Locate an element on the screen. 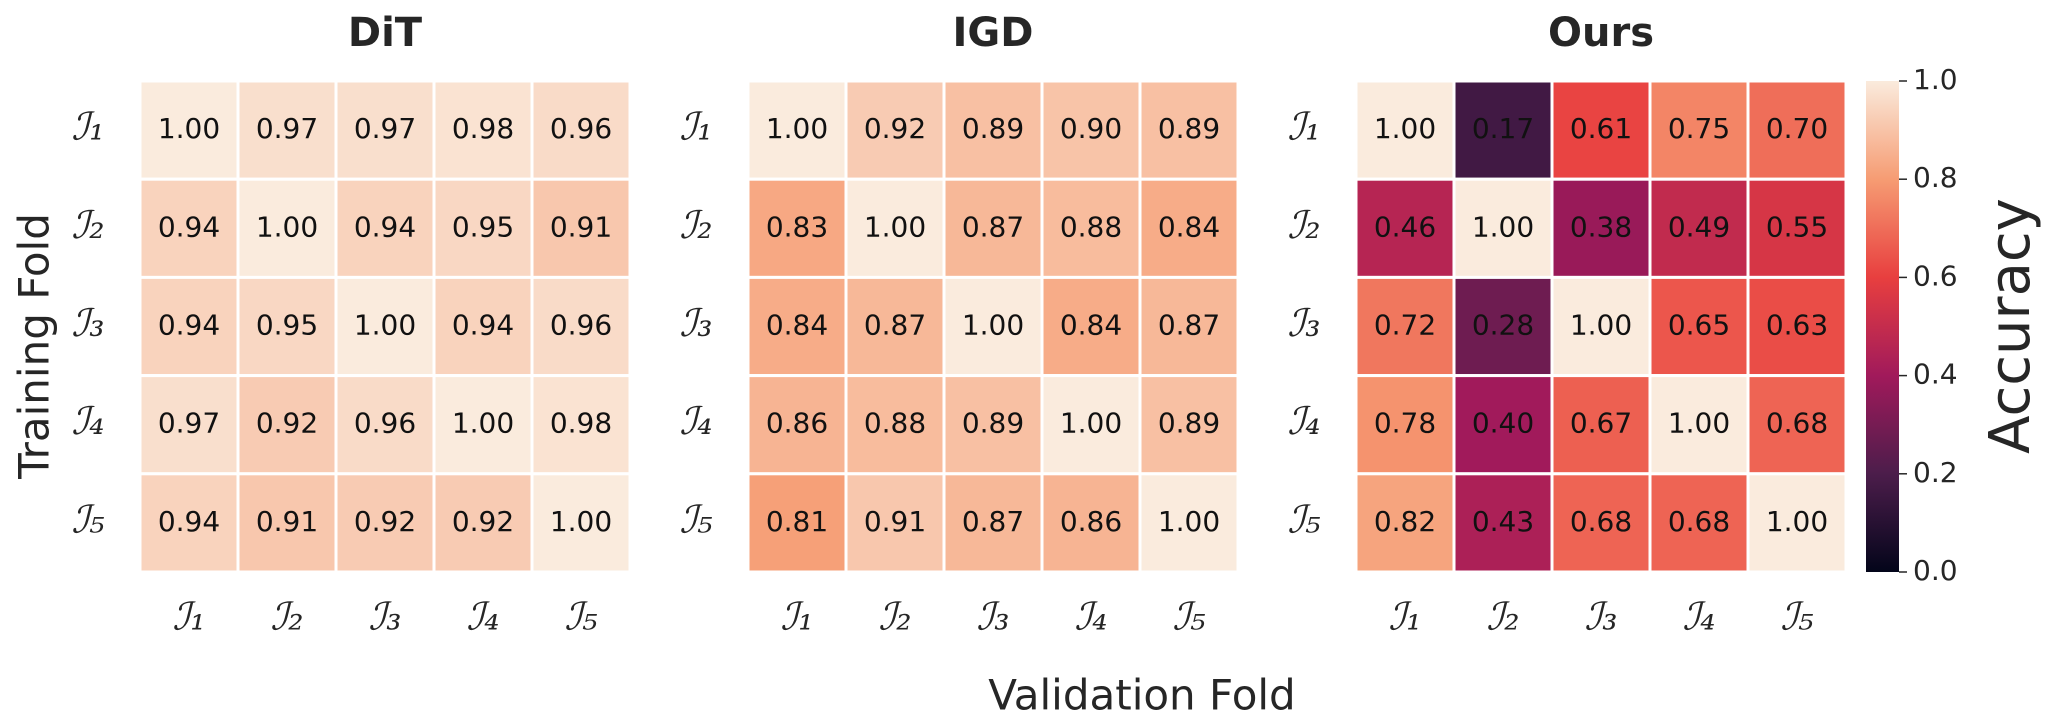 Image resolution: width=2046 pixels, height=716 pixels. cell-label: 0.46 is located at coordinates (1405, 226).